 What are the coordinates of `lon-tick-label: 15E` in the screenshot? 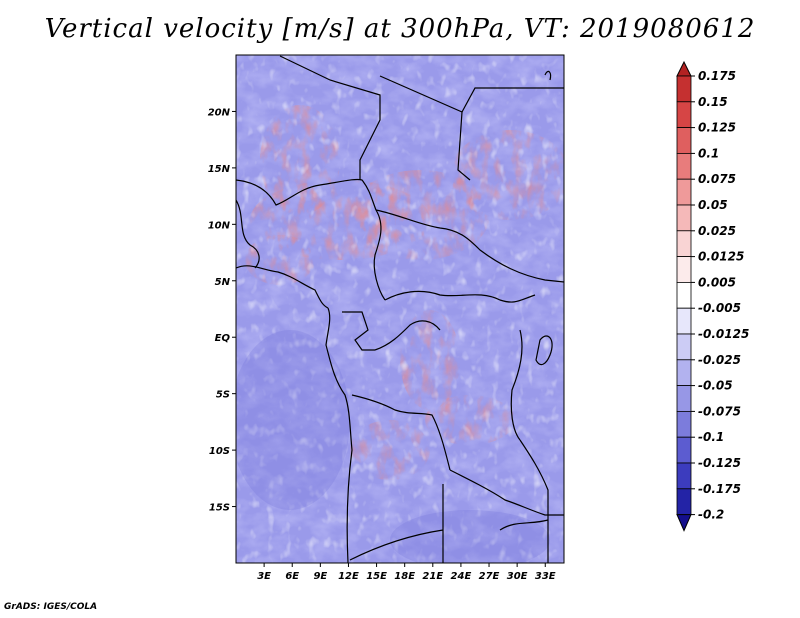 It's located at (376, 576).